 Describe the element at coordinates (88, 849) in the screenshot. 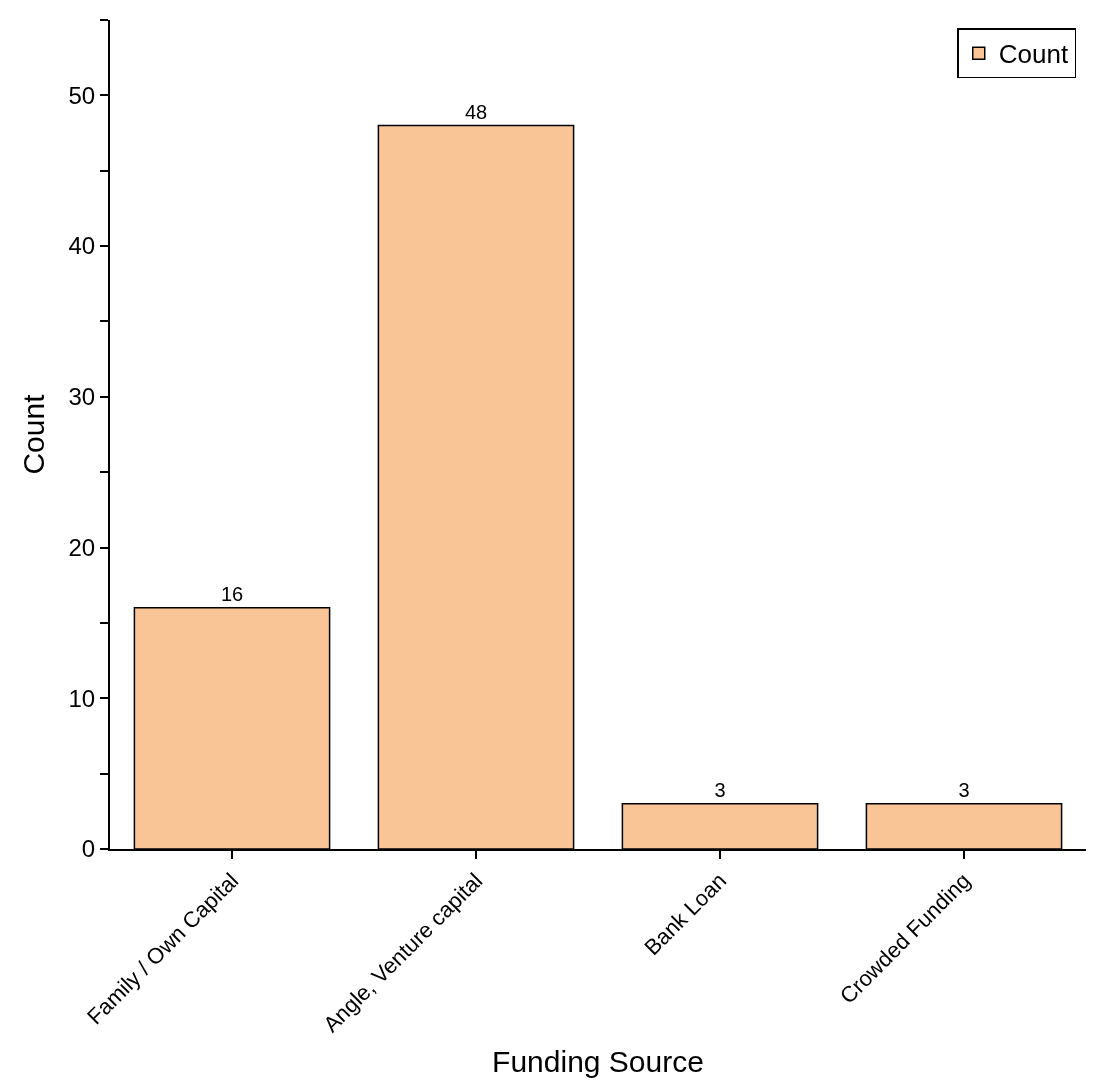

I see `y-tick-label: 0` at that location.